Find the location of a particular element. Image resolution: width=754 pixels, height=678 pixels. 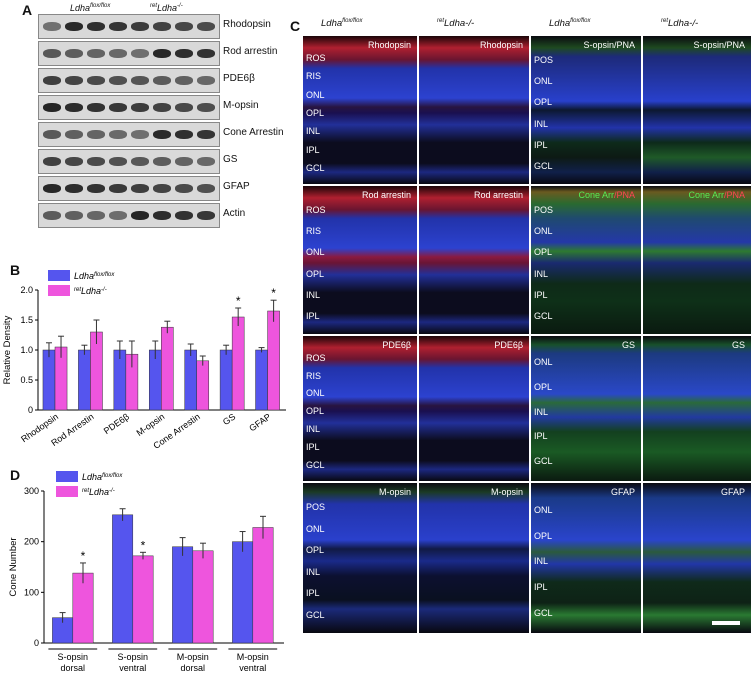

stain-label: GS is located at coordinates (628, 345).